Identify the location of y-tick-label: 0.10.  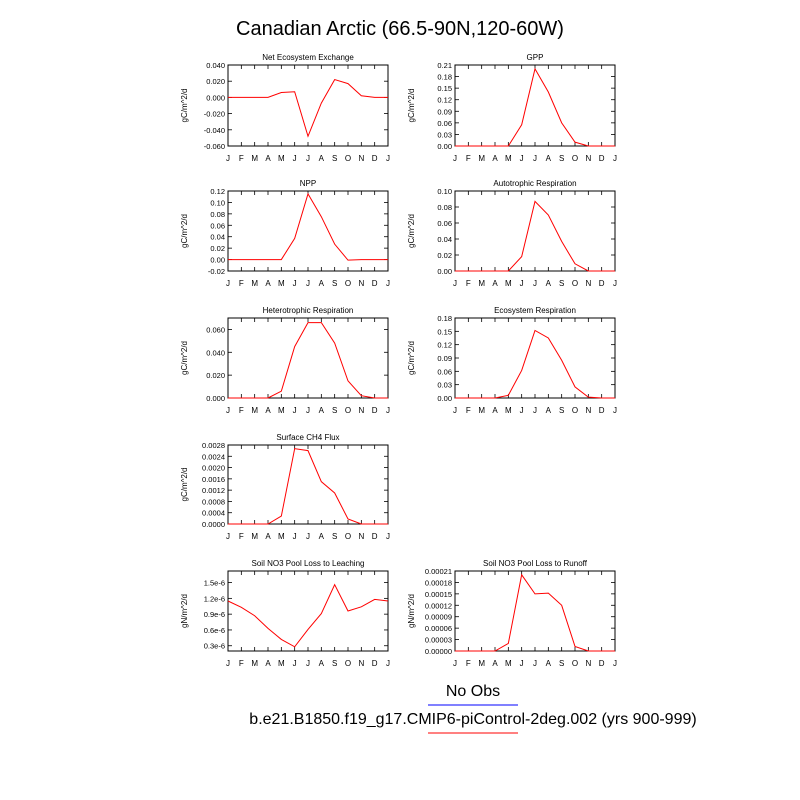
(217, 202).